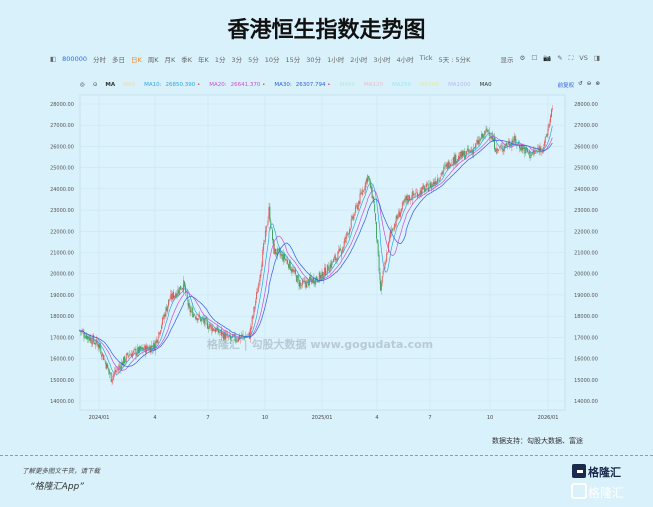 This screenshot has width=653, height=507. I want to click on period-tab: 1分, so click(220, 60).